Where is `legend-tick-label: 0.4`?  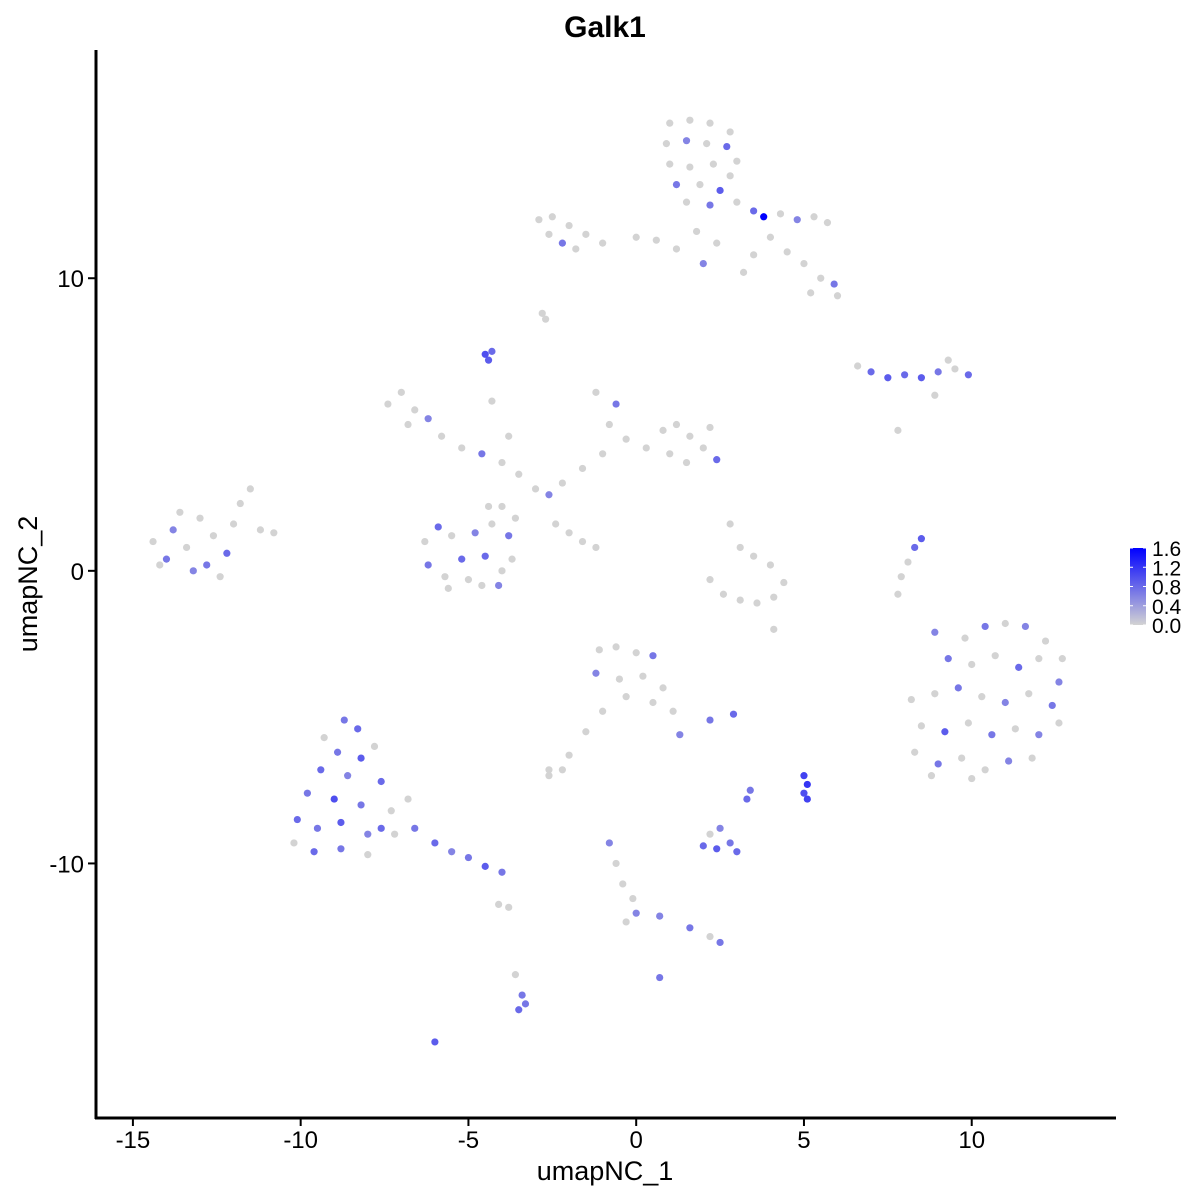
legend-tick-label: 0.4 is located at coordinates (1167, 607).